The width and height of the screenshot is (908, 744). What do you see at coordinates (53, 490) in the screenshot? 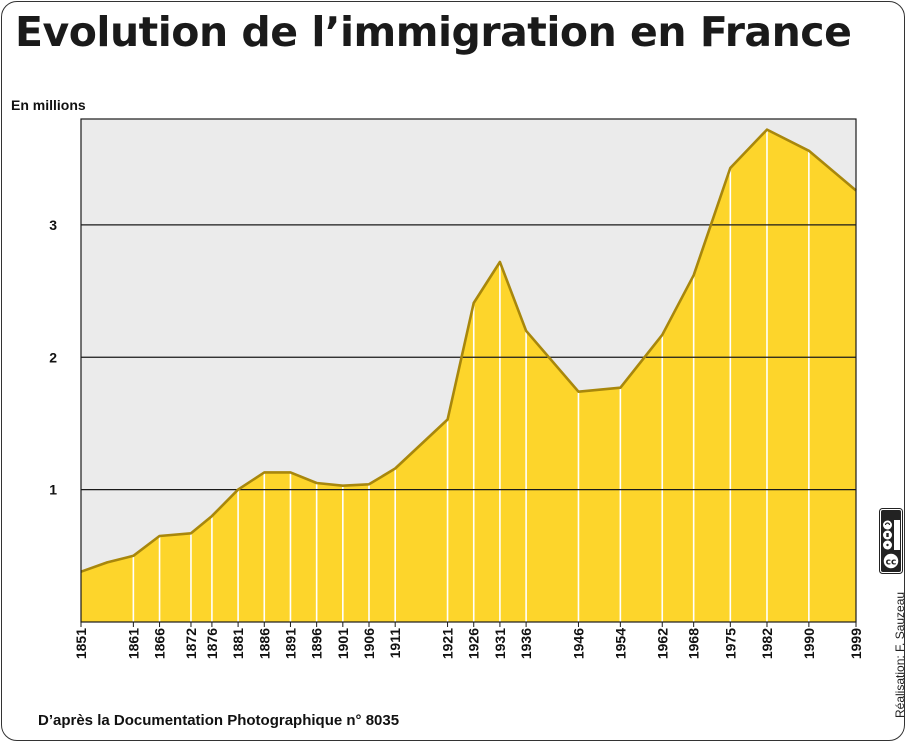
I see `y-tick-label: 1` at bounding box center [53, 490].